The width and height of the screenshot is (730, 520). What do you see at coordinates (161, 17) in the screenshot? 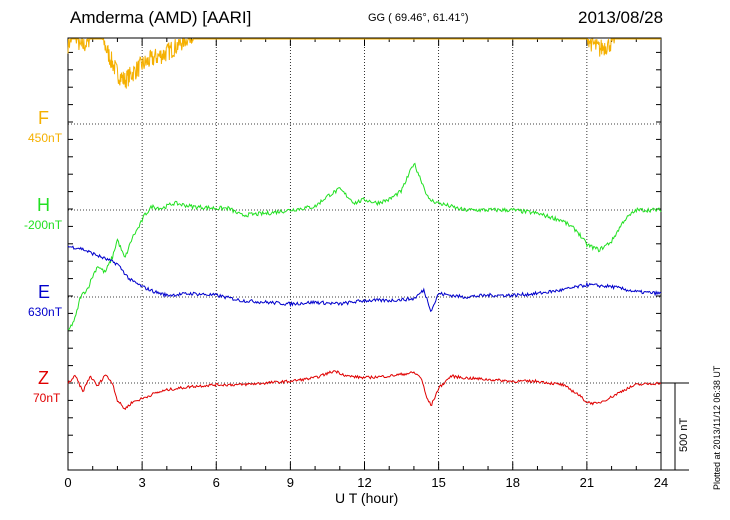
I see `station-title: Amderma (AMD) [AARI]` at bounding box center [161, 17].